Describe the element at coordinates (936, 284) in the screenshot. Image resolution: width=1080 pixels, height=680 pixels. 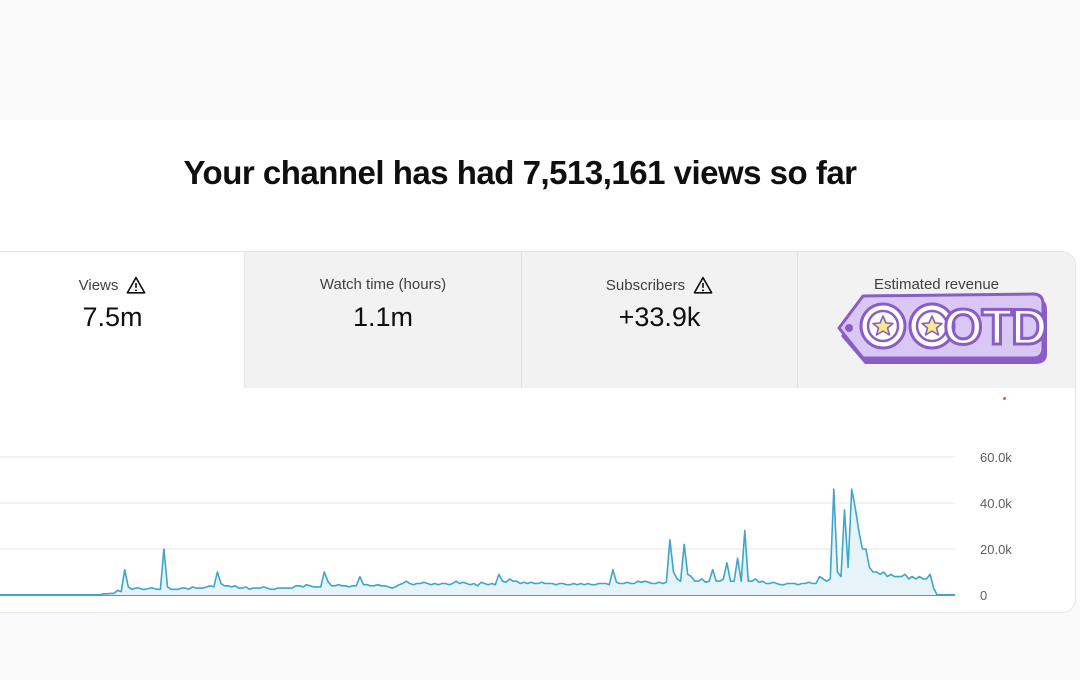
I see `tab-estimated-revenue-label: Estimated revenue` at that location.